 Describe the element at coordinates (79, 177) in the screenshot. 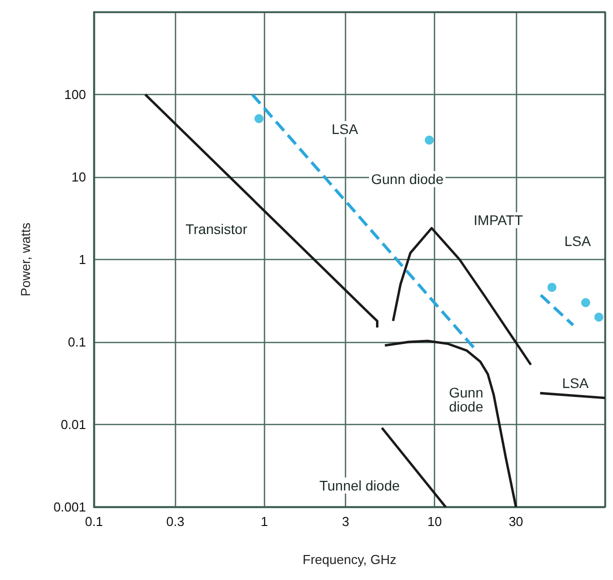

I see `y-tick-label: 10` at that location.